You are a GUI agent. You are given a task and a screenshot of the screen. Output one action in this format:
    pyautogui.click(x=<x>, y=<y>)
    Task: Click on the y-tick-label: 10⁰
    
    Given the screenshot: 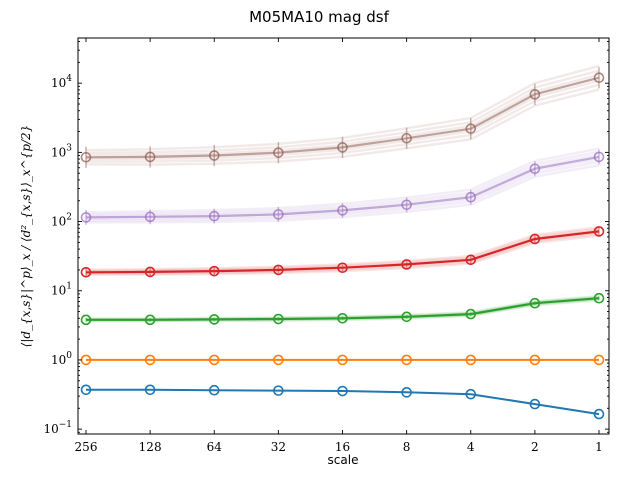 What is the action you would take?
    pyautogui.click(x=61, y=359)
    